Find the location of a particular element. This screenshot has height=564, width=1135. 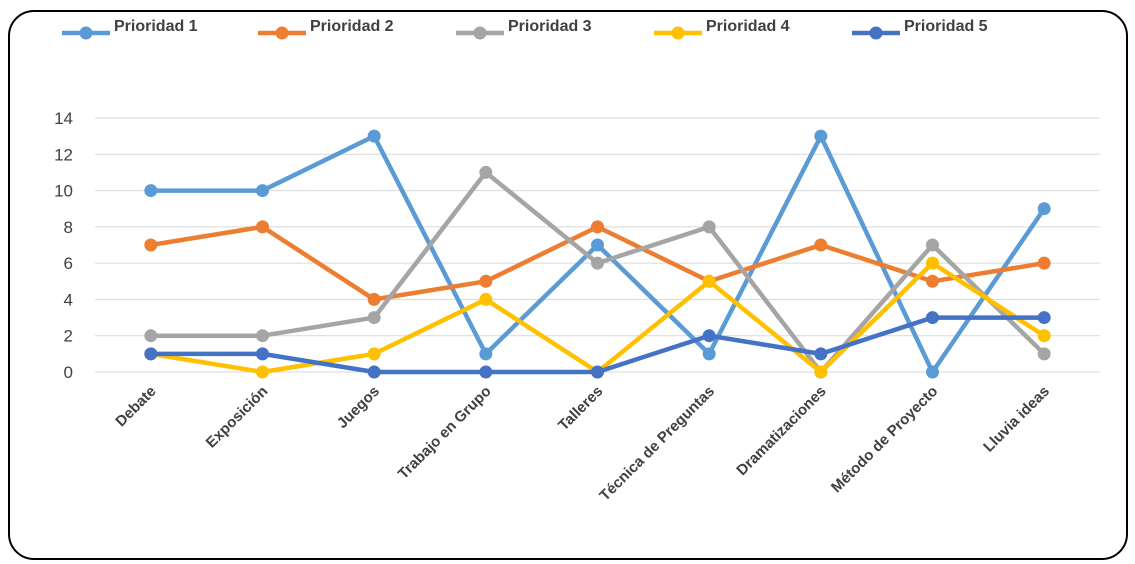

legend-label: Prioridad 4 is located at coordinates (748, 26).